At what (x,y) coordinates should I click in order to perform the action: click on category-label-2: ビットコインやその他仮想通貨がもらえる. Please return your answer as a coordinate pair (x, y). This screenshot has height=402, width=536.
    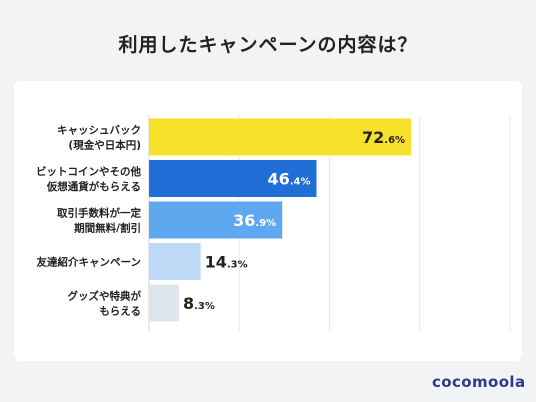
    Looking at the image, I should click on (88, 179).